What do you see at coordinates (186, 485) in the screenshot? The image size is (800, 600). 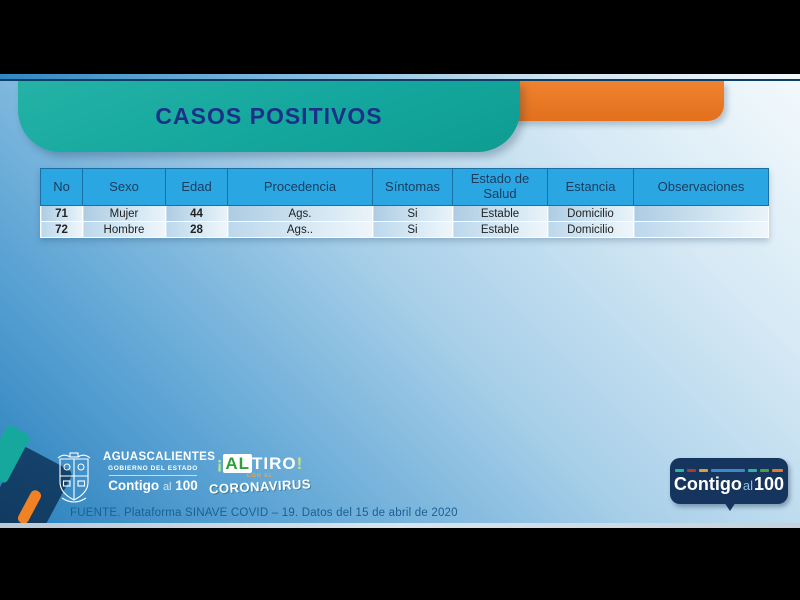 I see `hundred-word: 100` at bounding box center [186, 485].